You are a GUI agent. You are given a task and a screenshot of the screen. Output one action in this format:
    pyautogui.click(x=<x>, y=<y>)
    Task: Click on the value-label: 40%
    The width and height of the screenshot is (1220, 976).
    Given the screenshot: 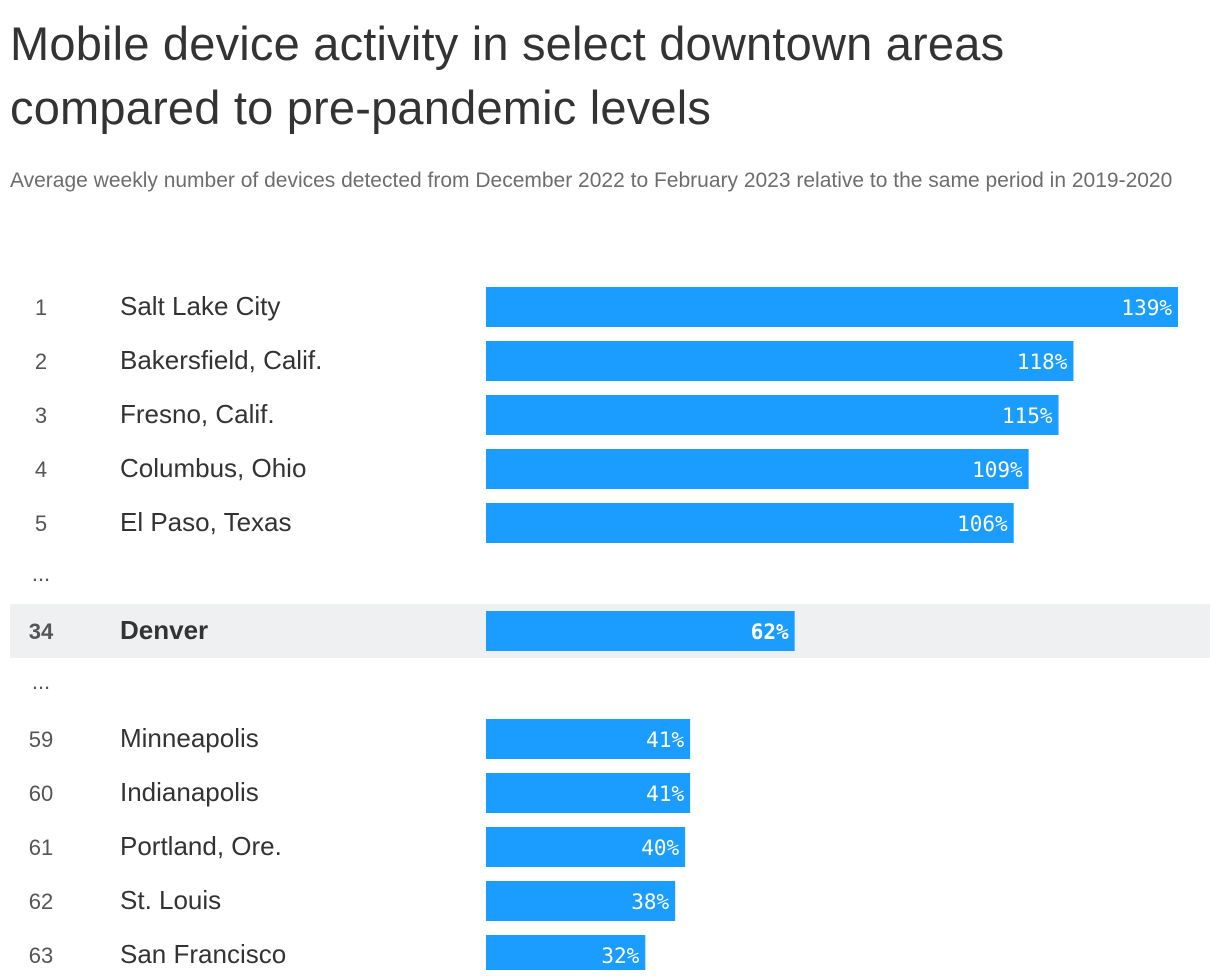 What is the action you would take?
    pyautogui.click(x=660, y=848)
    